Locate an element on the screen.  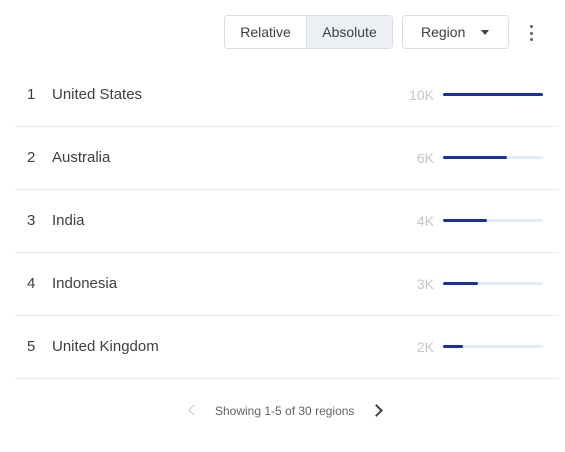
rank-number: 1 is located at coordinates (31, 94).